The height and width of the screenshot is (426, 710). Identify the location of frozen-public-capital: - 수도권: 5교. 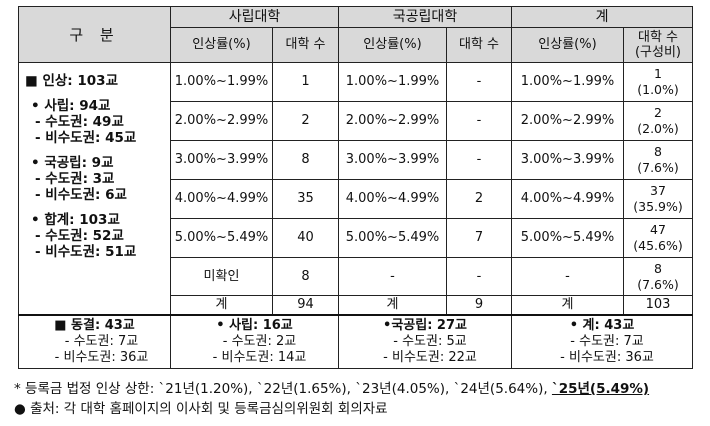
(430, 341).